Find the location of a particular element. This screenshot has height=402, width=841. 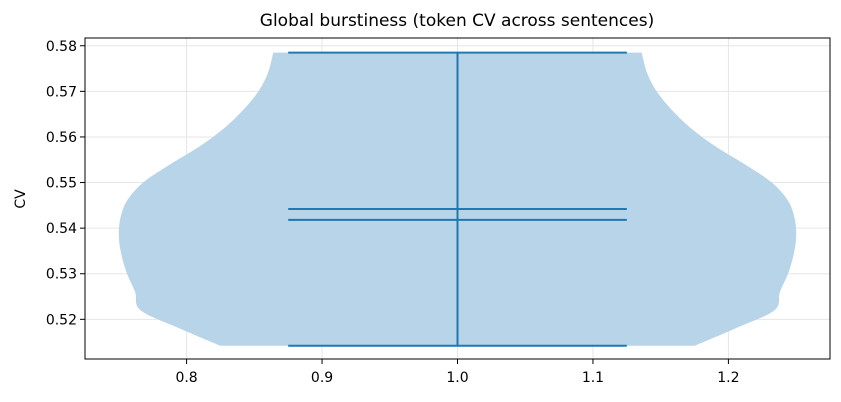

y-tick-label: 0.57 is located at coordinates (61, 92).